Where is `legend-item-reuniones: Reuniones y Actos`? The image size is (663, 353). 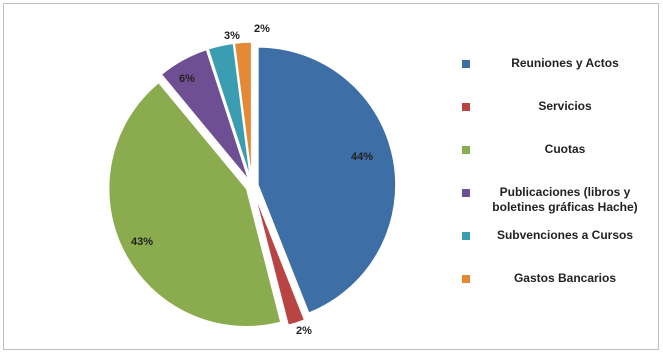 legend-item-reuniones: Reuniones y Actos is located at coordinates (562, 63).